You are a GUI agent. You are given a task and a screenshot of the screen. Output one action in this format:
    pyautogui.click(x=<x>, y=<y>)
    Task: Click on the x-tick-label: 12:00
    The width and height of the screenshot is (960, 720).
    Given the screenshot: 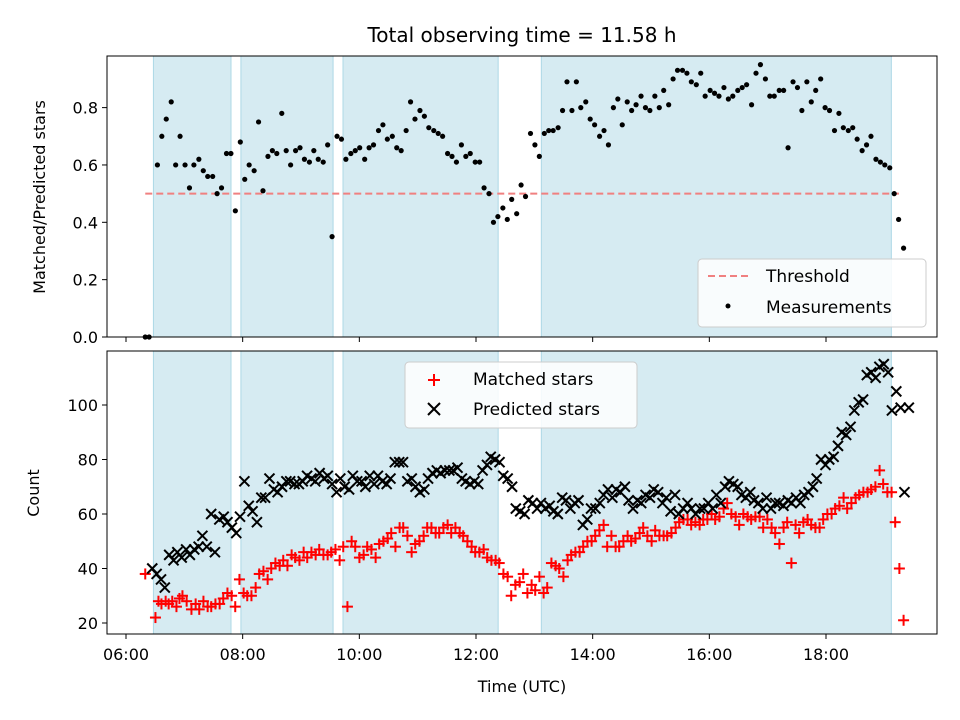 What is the action you would take?
    pyautogui.click(x=476, y=654)
    